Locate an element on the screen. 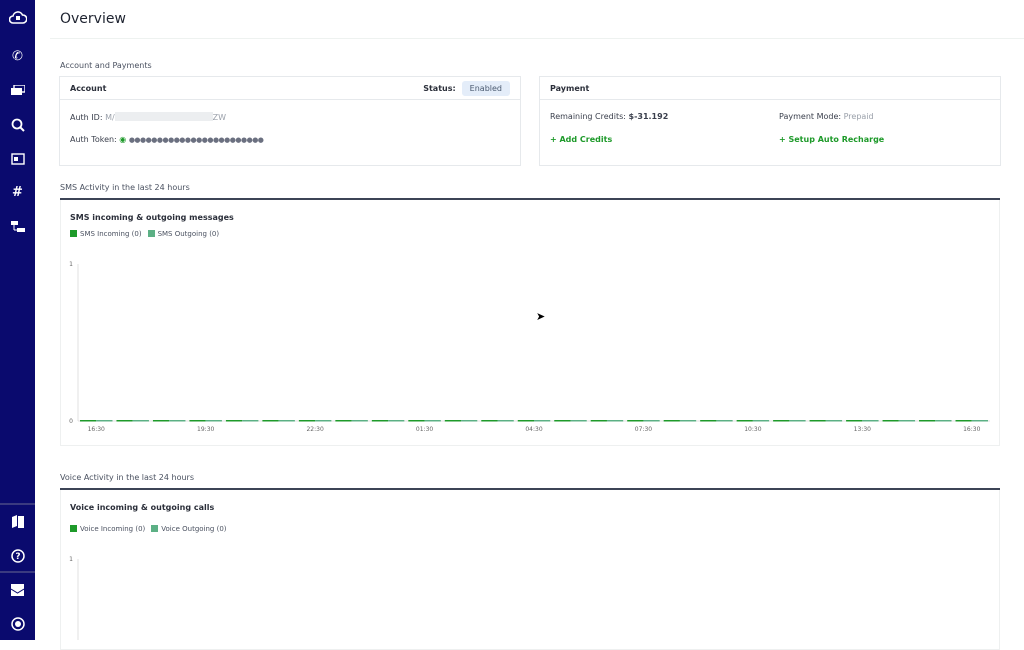 This screenshot has width=1024, height=650. inbox-icon is located at coordinates (17, 589).